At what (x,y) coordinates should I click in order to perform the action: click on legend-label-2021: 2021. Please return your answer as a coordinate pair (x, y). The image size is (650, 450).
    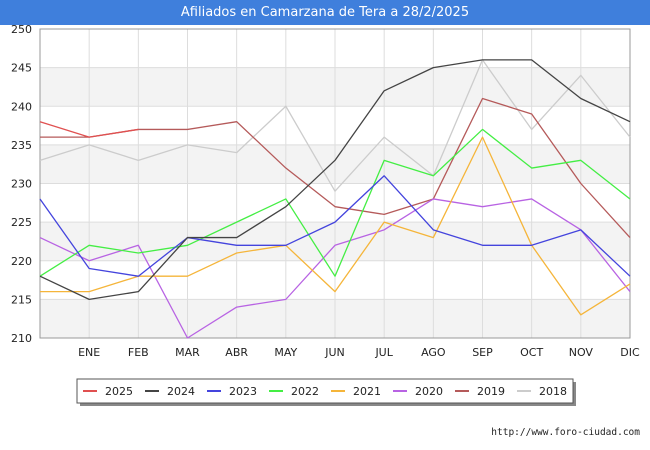
    Looking at the image, I should click on (367, 391).